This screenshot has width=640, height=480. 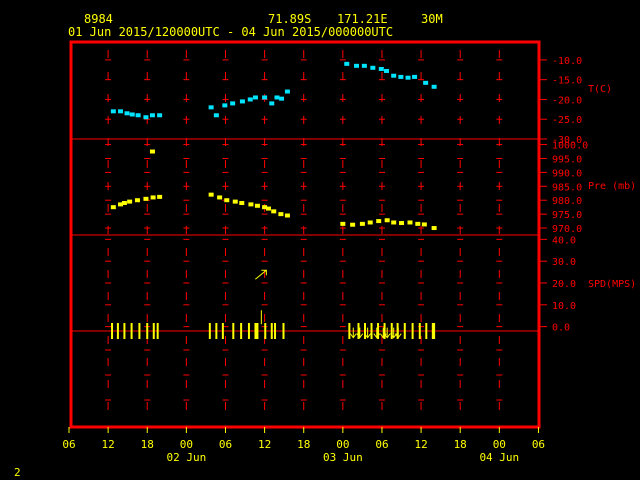 What do you see at coordinates (564, 262) in the screenshot?
I see `y-tick-label: 30.0` at bounding box center [564, 262].